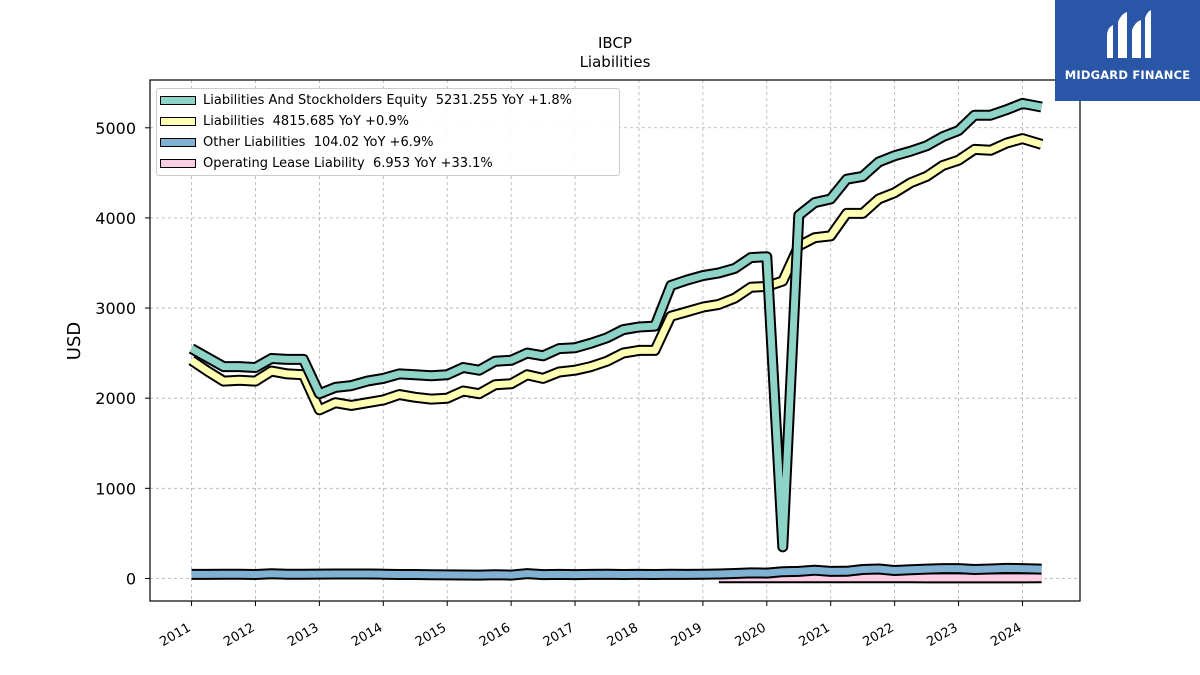 The height and width of the screenshot is (675, 1200). What do you see at coordinates (878, 635) in the screenshot?
I see `x-tick-label: 2022` at bounding box center [878, 635].